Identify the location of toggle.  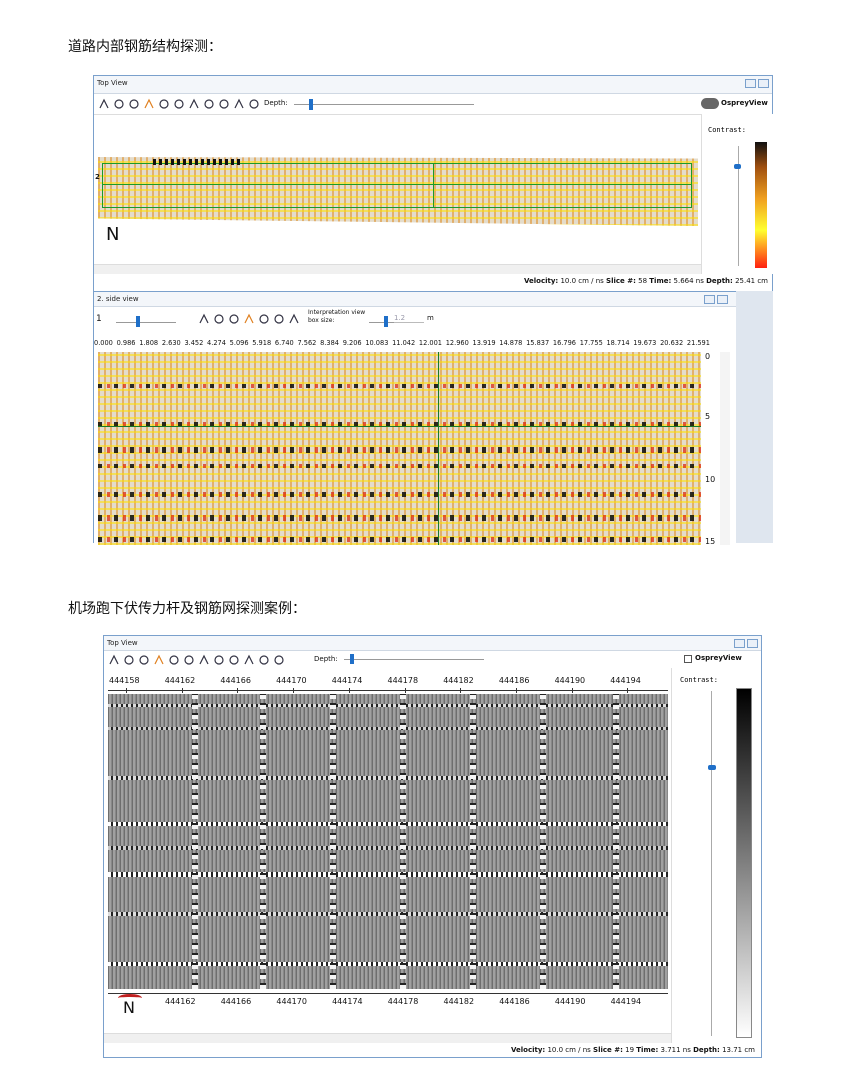
(710, 103).